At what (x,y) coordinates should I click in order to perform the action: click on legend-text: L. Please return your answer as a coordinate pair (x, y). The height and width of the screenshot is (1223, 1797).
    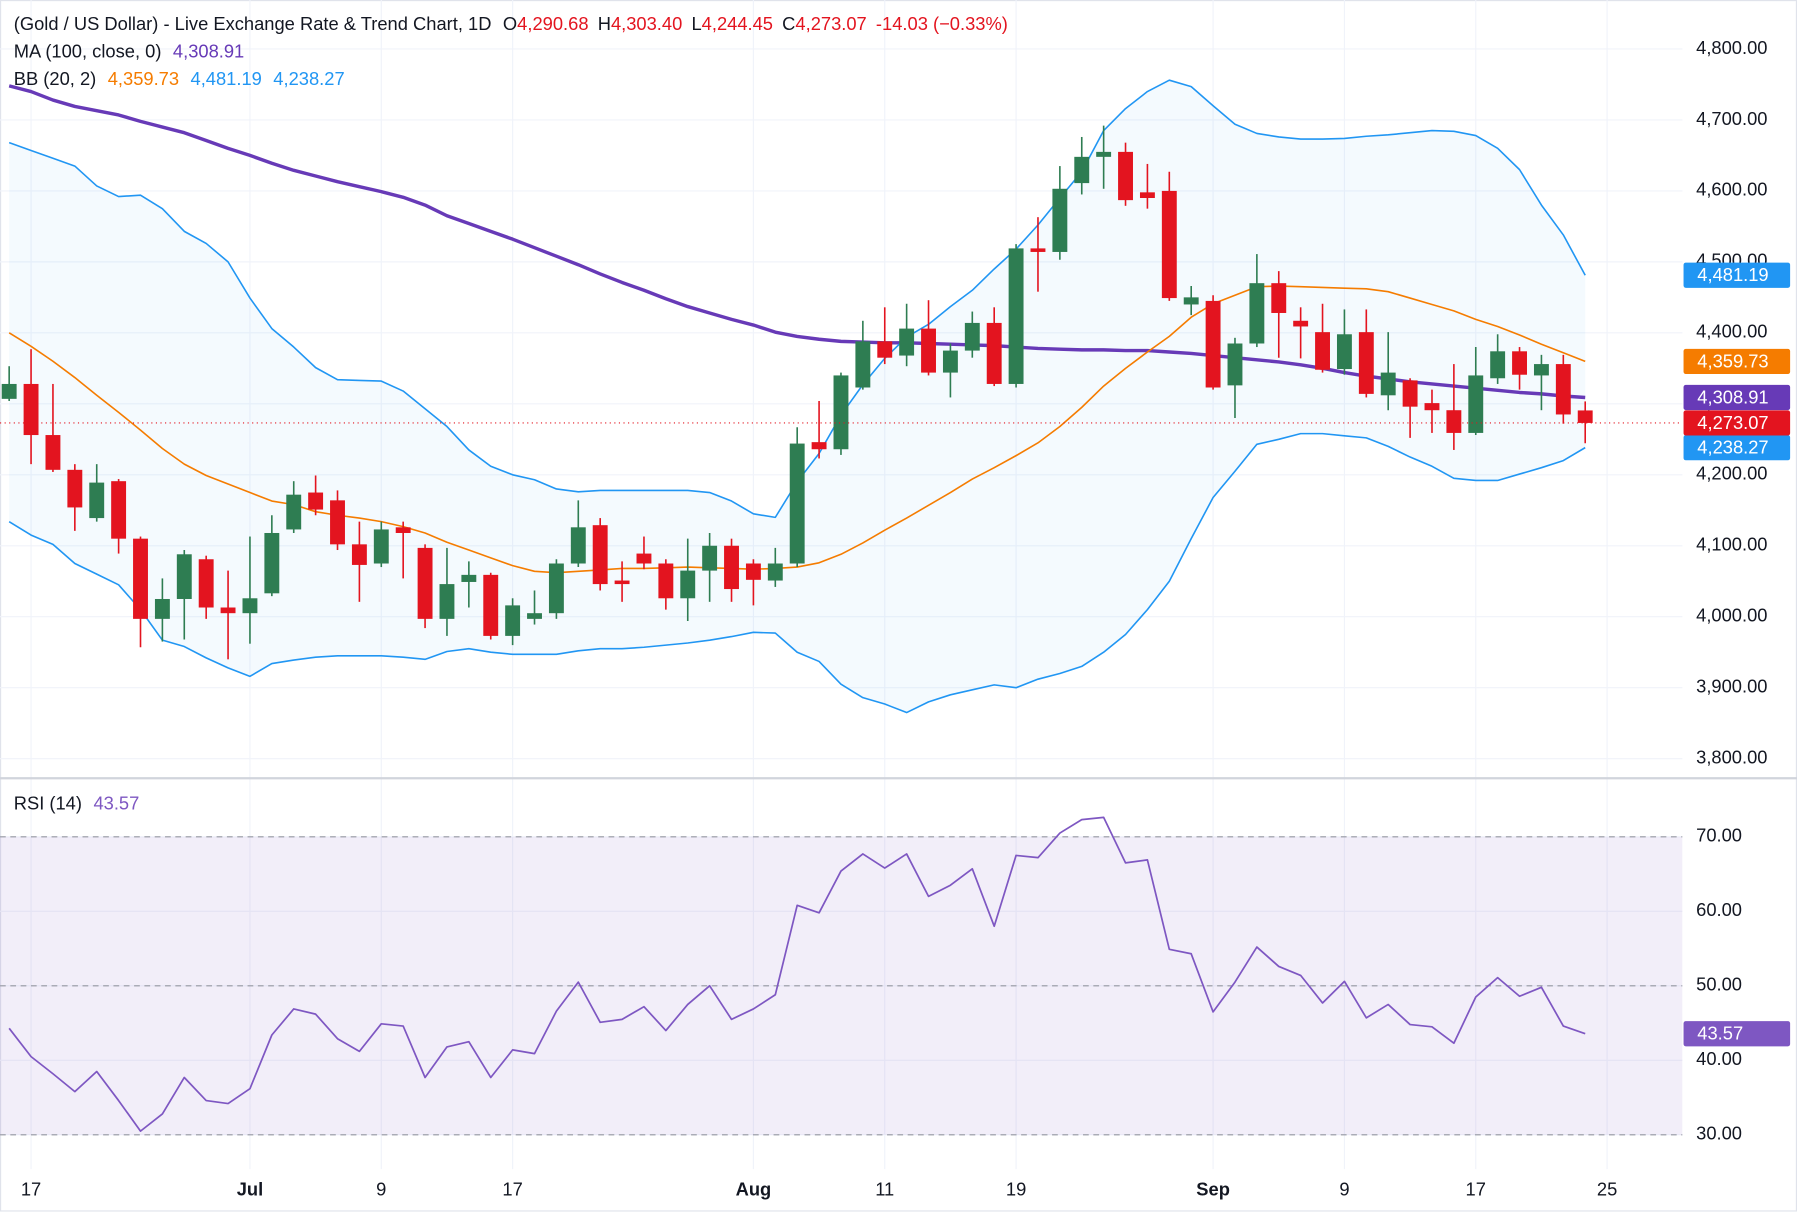
    Looking at the image, I should click on (696, 23).